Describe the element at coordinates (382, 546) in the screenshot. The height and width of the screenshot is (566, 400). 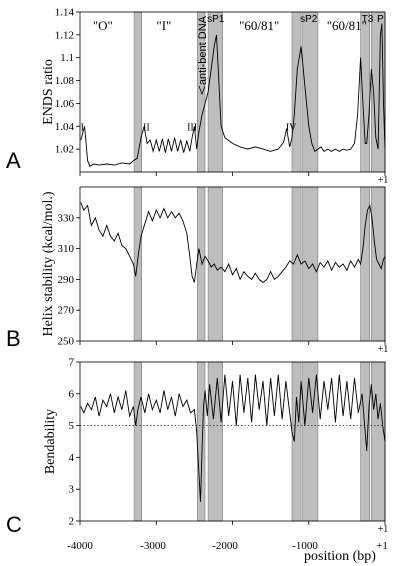
I see `x-tick-label: +1` at that location.